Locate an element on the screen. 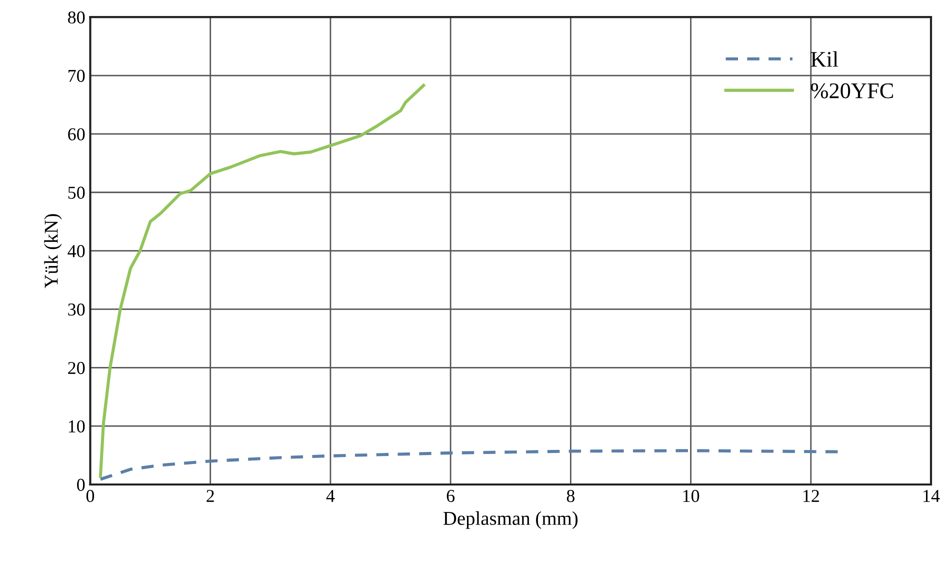 This screenshot has width=950, height=570. x-tick-label: 6 is located at coordinates (450, 496).